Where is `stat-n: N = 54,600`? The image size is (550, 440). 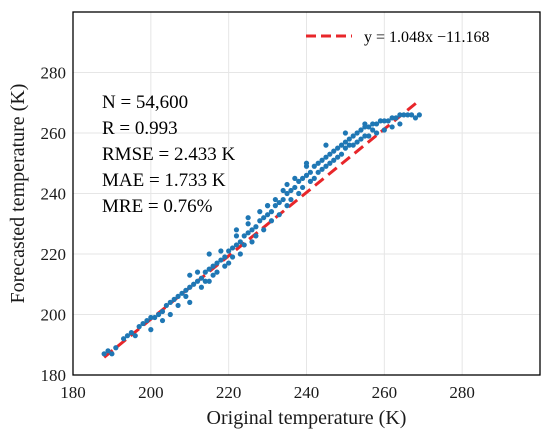 stat-n: N = 54,600 is located at coordinates (145, 102).